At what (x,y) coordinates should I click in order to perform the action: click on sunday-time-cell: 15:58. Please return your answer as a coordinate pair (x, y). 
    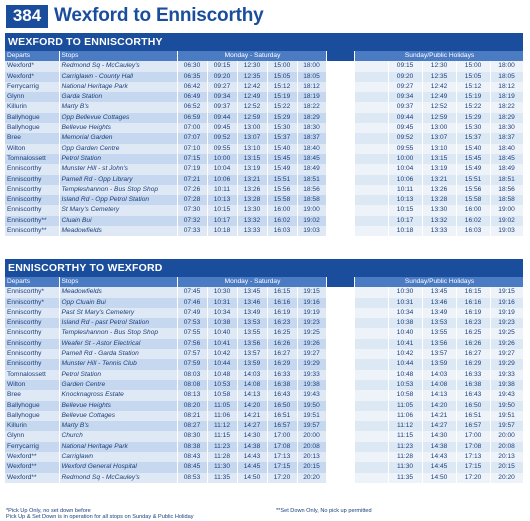
    Looking at the image, I should click on (473, 200).